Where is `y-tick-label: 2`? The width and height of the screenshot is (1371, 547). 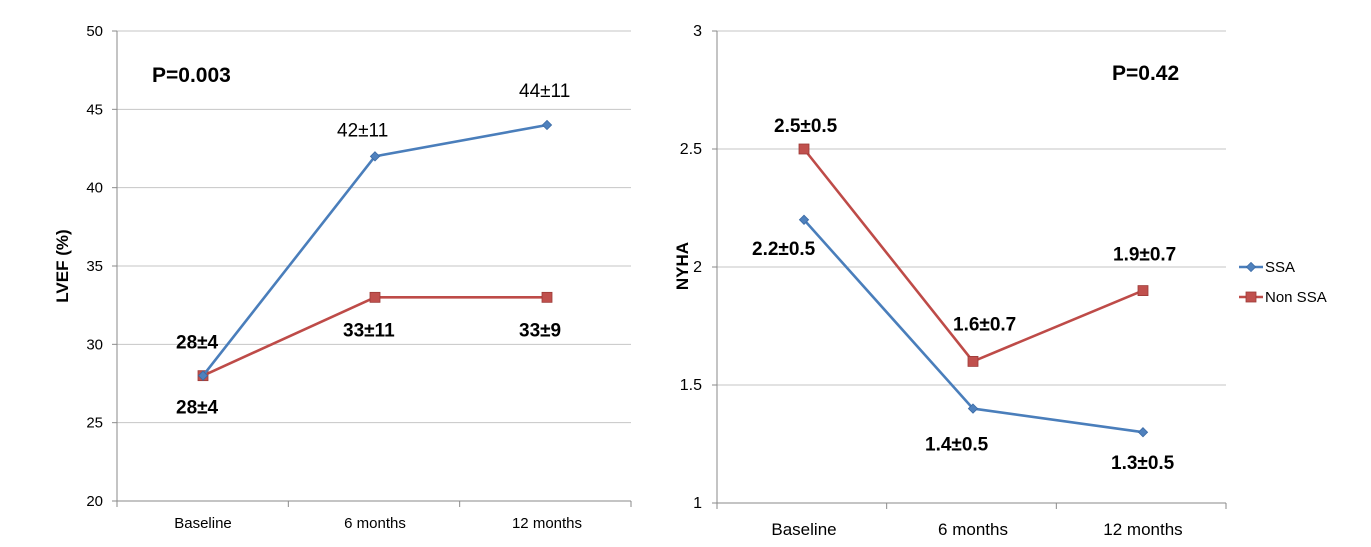 y-tick-label: 2 is located at coordinates (697, 267).